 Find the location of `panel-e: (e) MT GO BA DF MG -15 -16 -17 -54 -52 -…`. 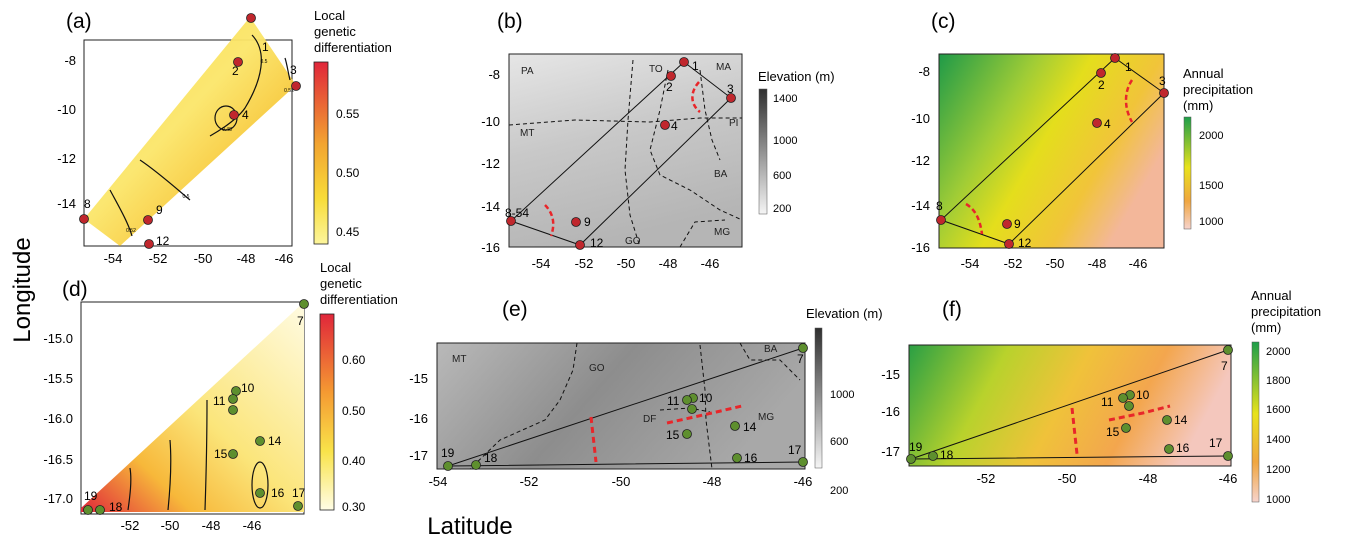

panel-e: (e) MT GO BA DF MG -15 -16 -17 -54 -52 -… is located at coordinates (645, 397).